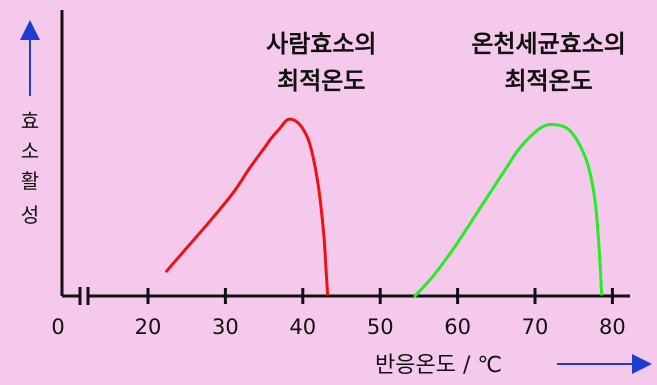 This screenshot has height=385, width=657. What do you see at coordinates (548, 44) in the screenshot?
I see `hot-spring-enzyme-annotation: 온천세균효소의` at bounding box center [548, 44].